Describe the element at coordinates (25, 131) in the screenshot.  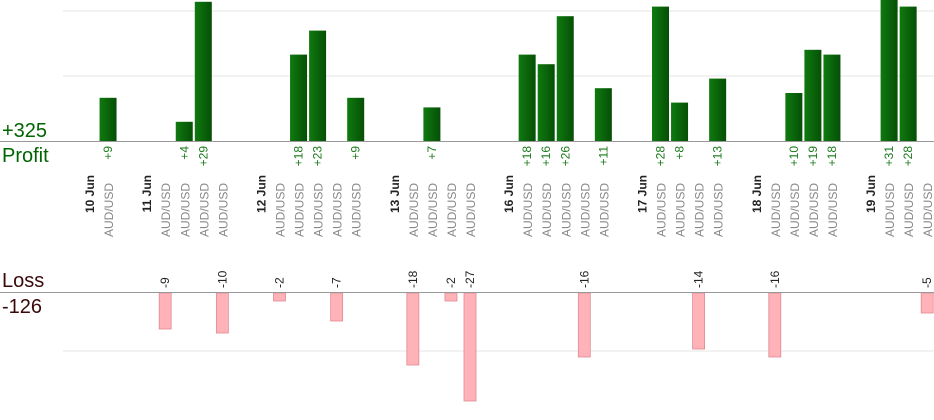
I see `profit-total: +325` at that location.